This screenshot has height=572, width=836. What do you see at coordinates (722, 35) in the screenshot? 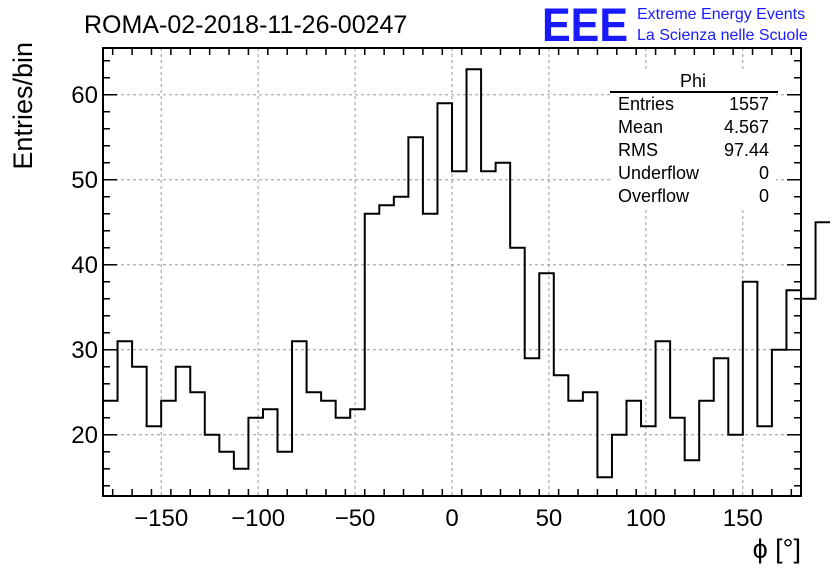
I see `eee-logo-line2: La Scienza nelle Scuole` at bounding box center [722, 35].